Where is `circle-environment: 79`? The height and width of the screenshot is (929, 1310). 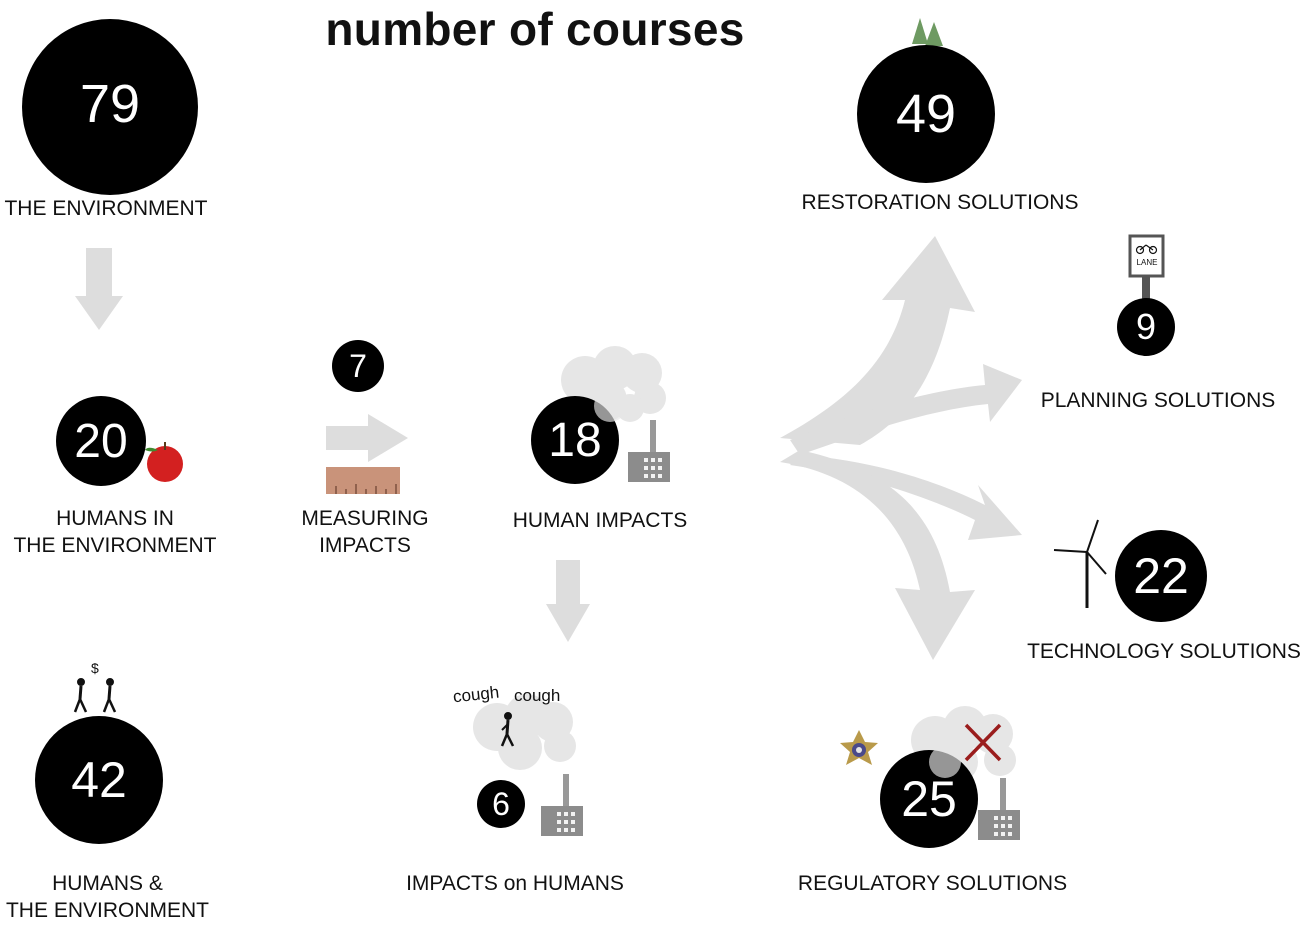
circle-environment: 79 is located at coordinates (110, 107).